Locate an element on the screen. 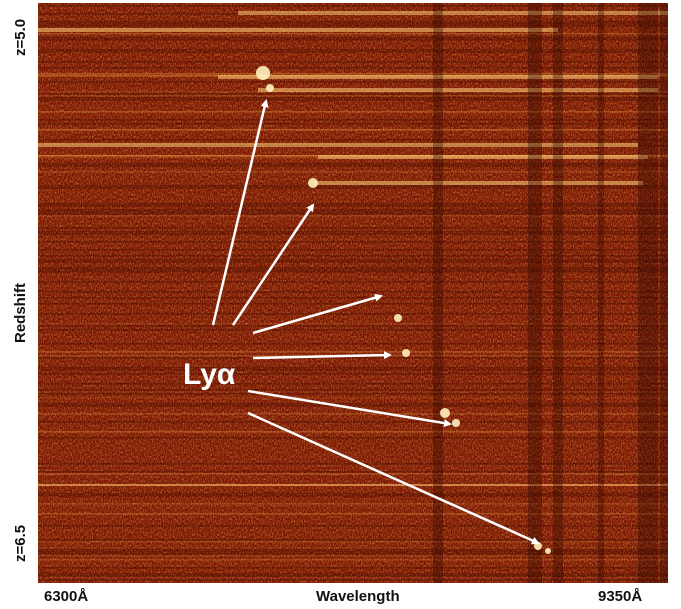  lya-label: Lyα is located at coordinates (209, 374).